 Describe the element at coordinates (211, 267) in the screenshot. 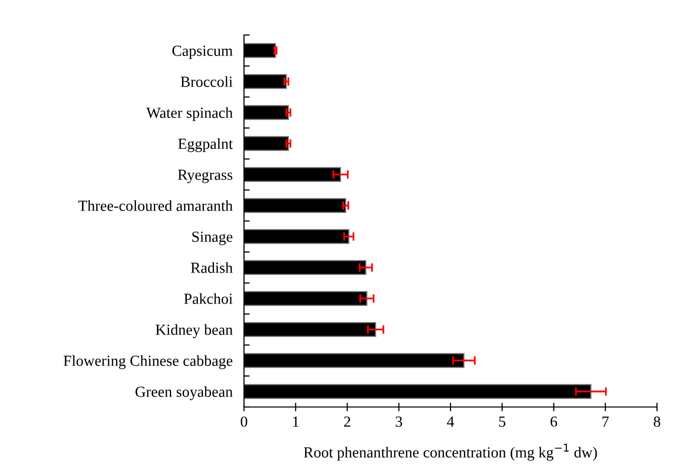

I see `y-tick-label: Radish` at that location.